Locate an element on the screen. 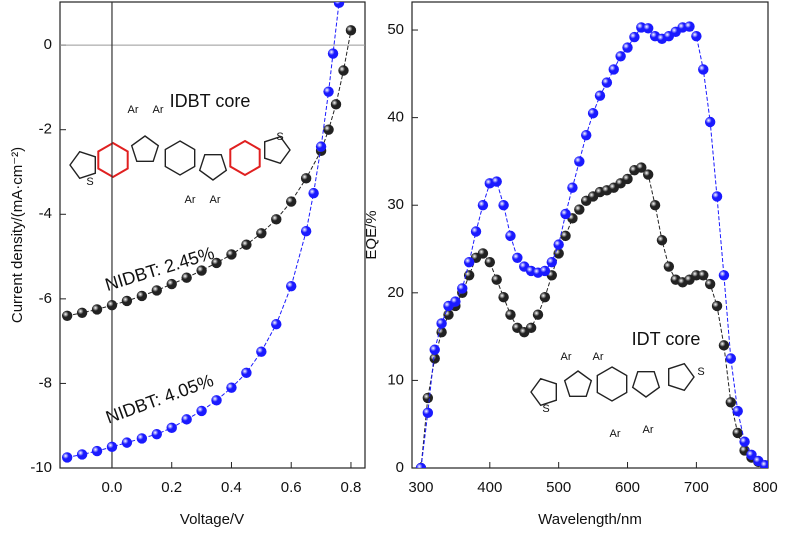 Image resolution: width=786 pixels, height=534 pixels. annotation: NIDBT: 4.05% is located at coordinates (159, 398).